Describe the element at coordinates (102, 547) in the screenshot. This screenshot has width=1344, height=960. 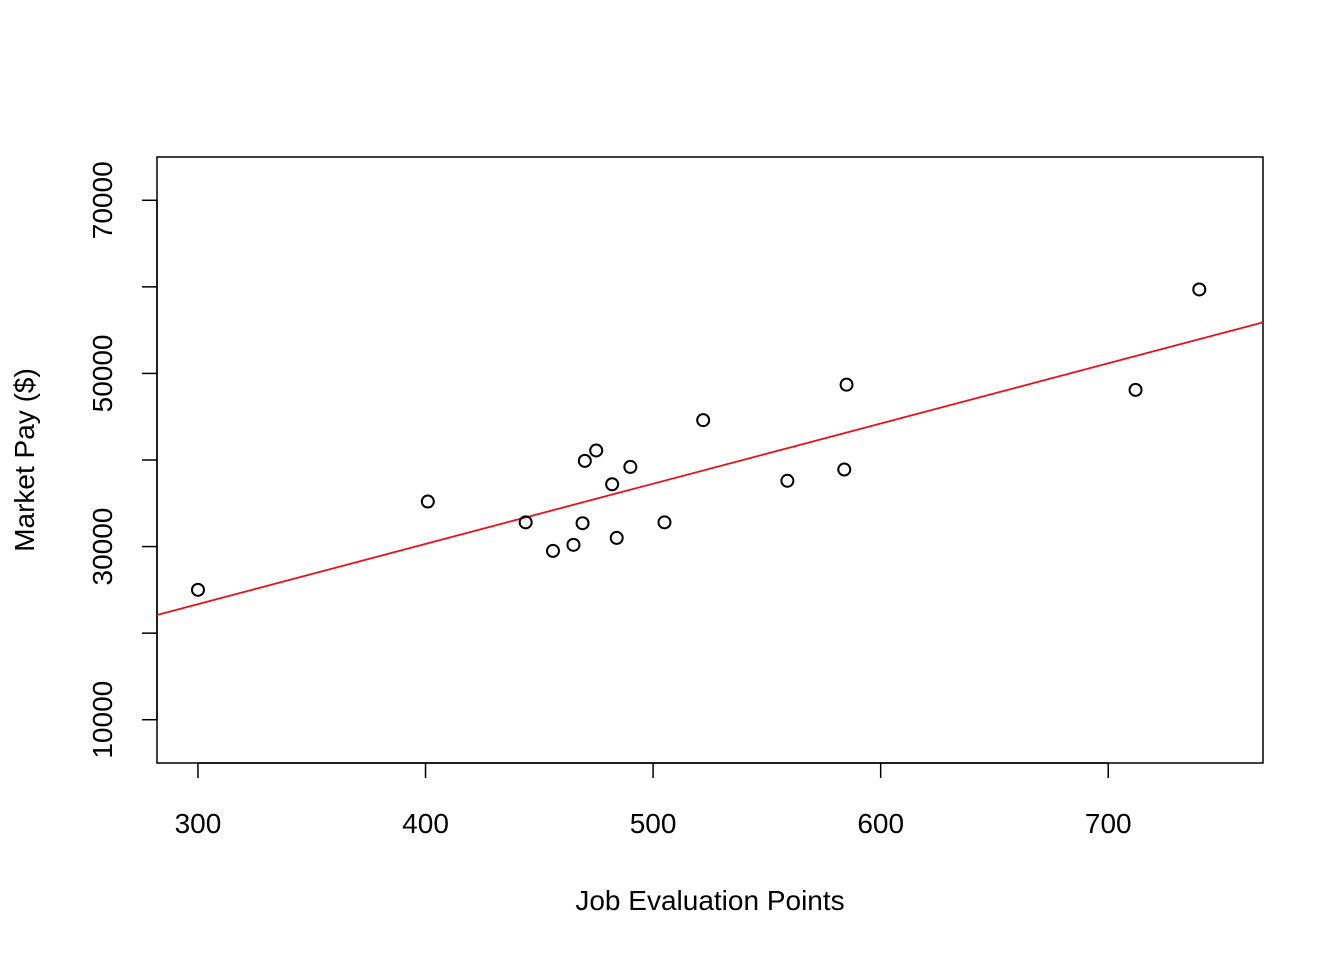
I see `y-tick-label: 30000` at that location.